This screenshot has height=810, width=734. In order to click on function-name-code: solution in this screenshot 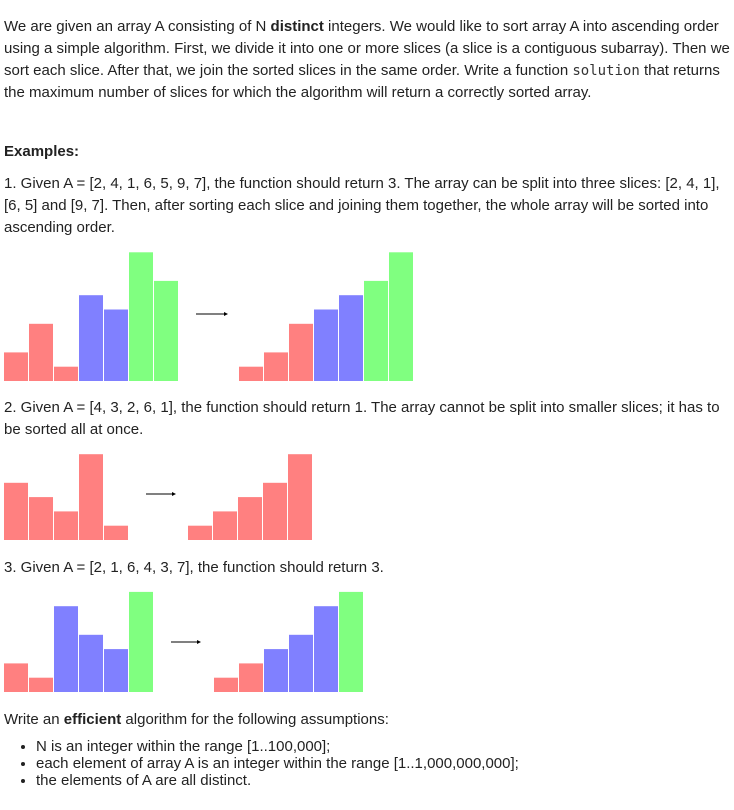, I will do `click(606, 71)`.